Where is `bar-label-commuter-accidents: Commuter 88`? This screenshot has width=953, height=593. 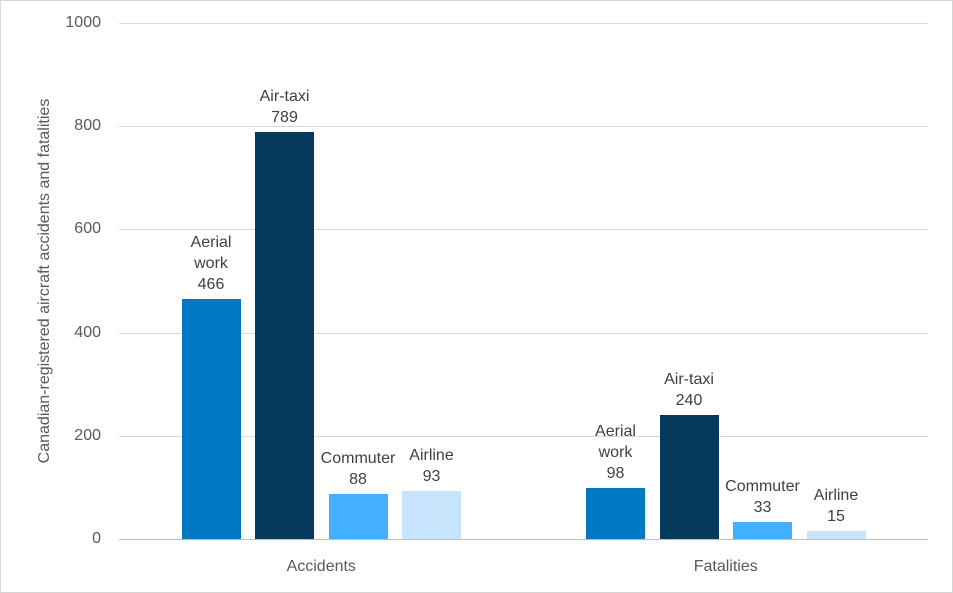 bar-label-commuter-accidents: Commuter 88 is located at coordinates (358, 468).